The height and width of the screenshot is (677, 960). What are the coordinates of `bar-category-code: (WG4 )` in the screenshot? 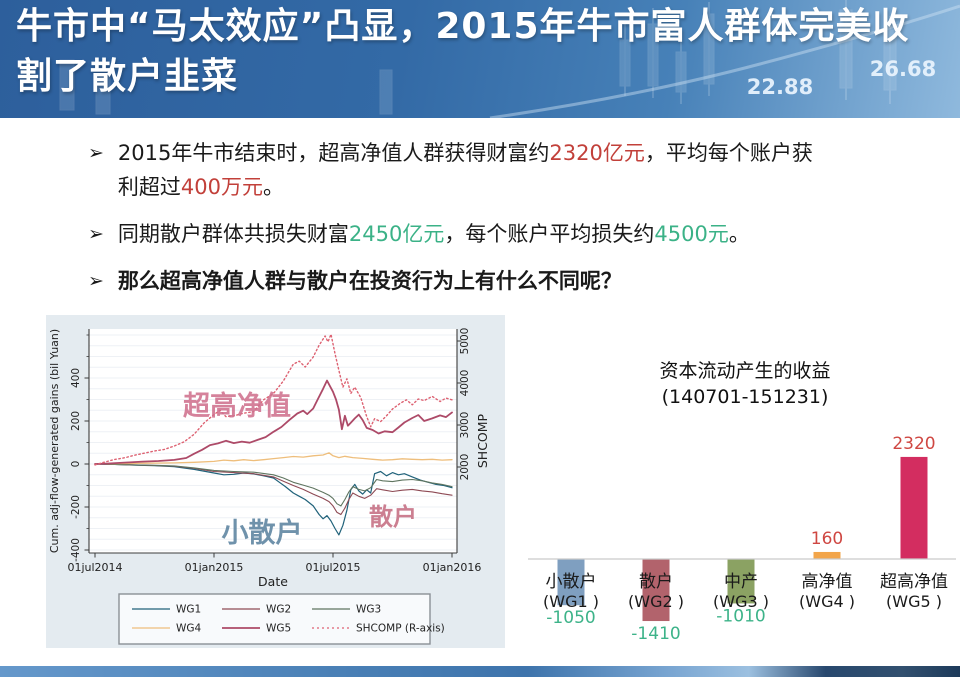 It's located at (827, 601).